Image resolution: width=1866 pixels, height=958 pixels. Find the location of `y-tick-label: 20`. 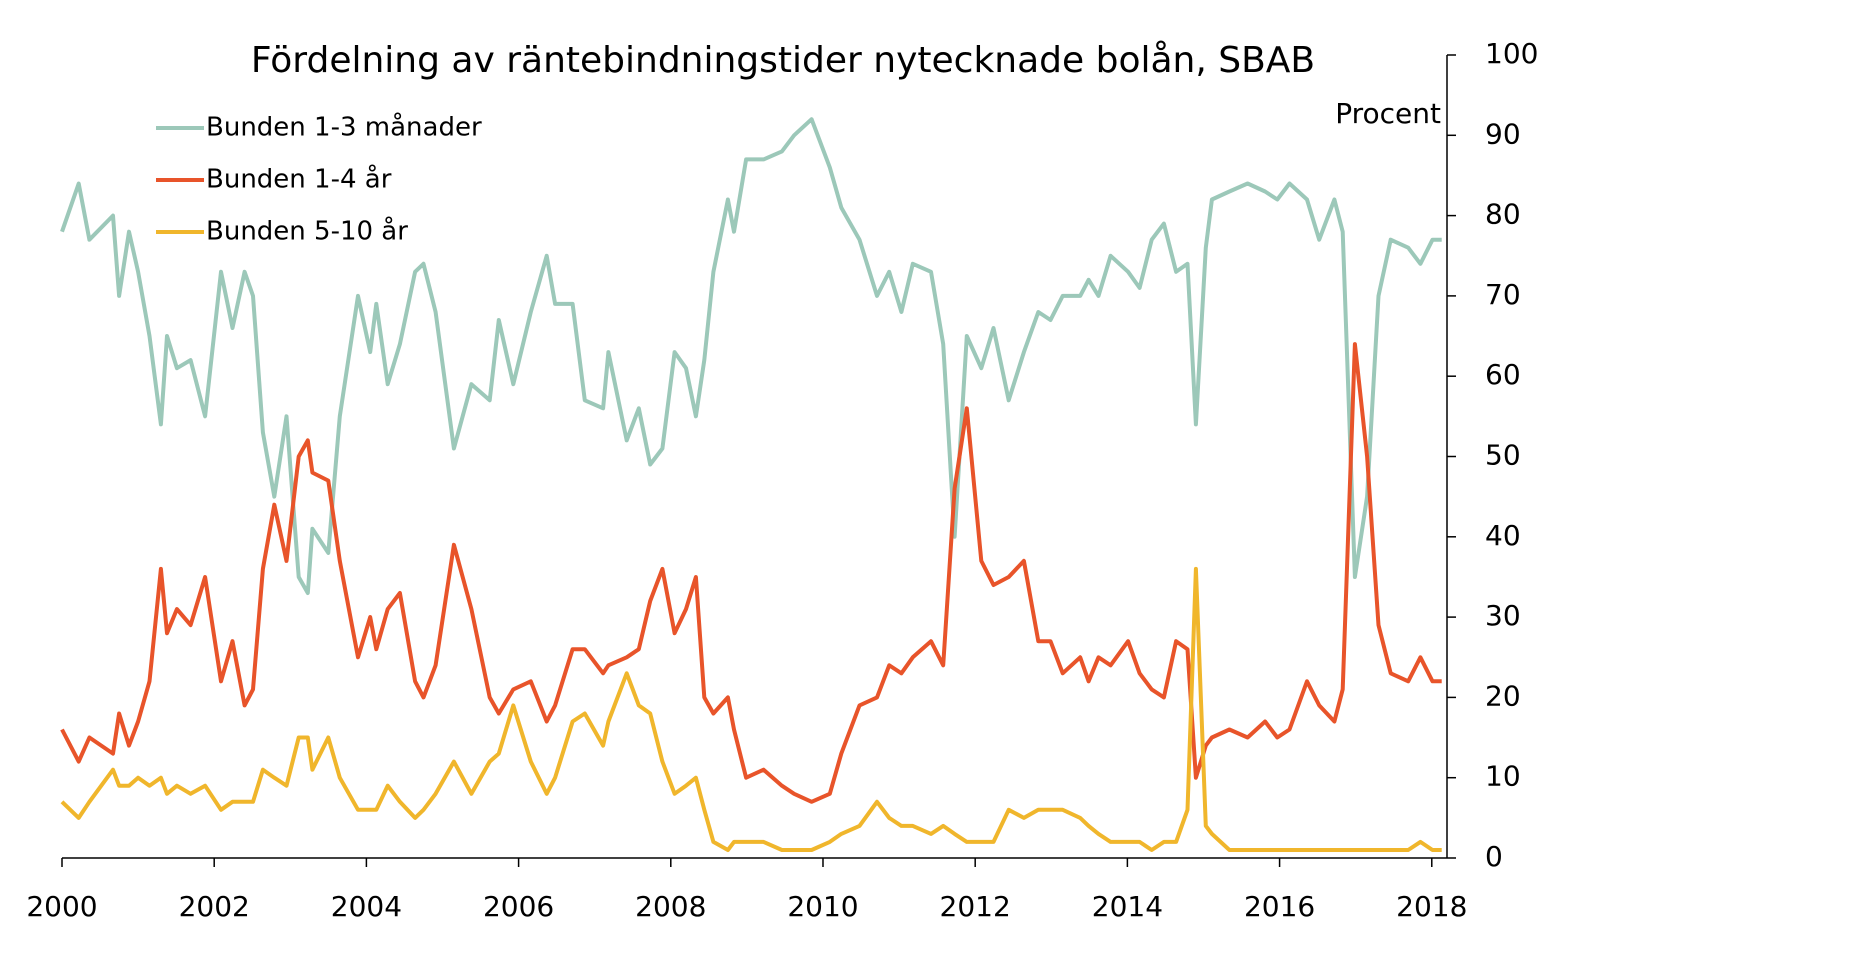

y-tick-label: 20 is located at coordinates (1503, 695).